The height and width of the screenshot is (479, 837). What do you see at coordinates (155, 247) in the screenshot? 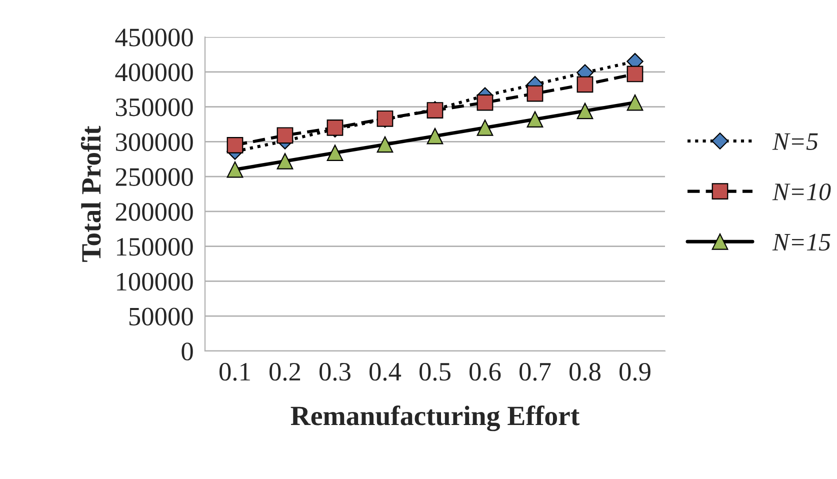
I see `y-tick-label: 150000` at bounding box center [155, 247].